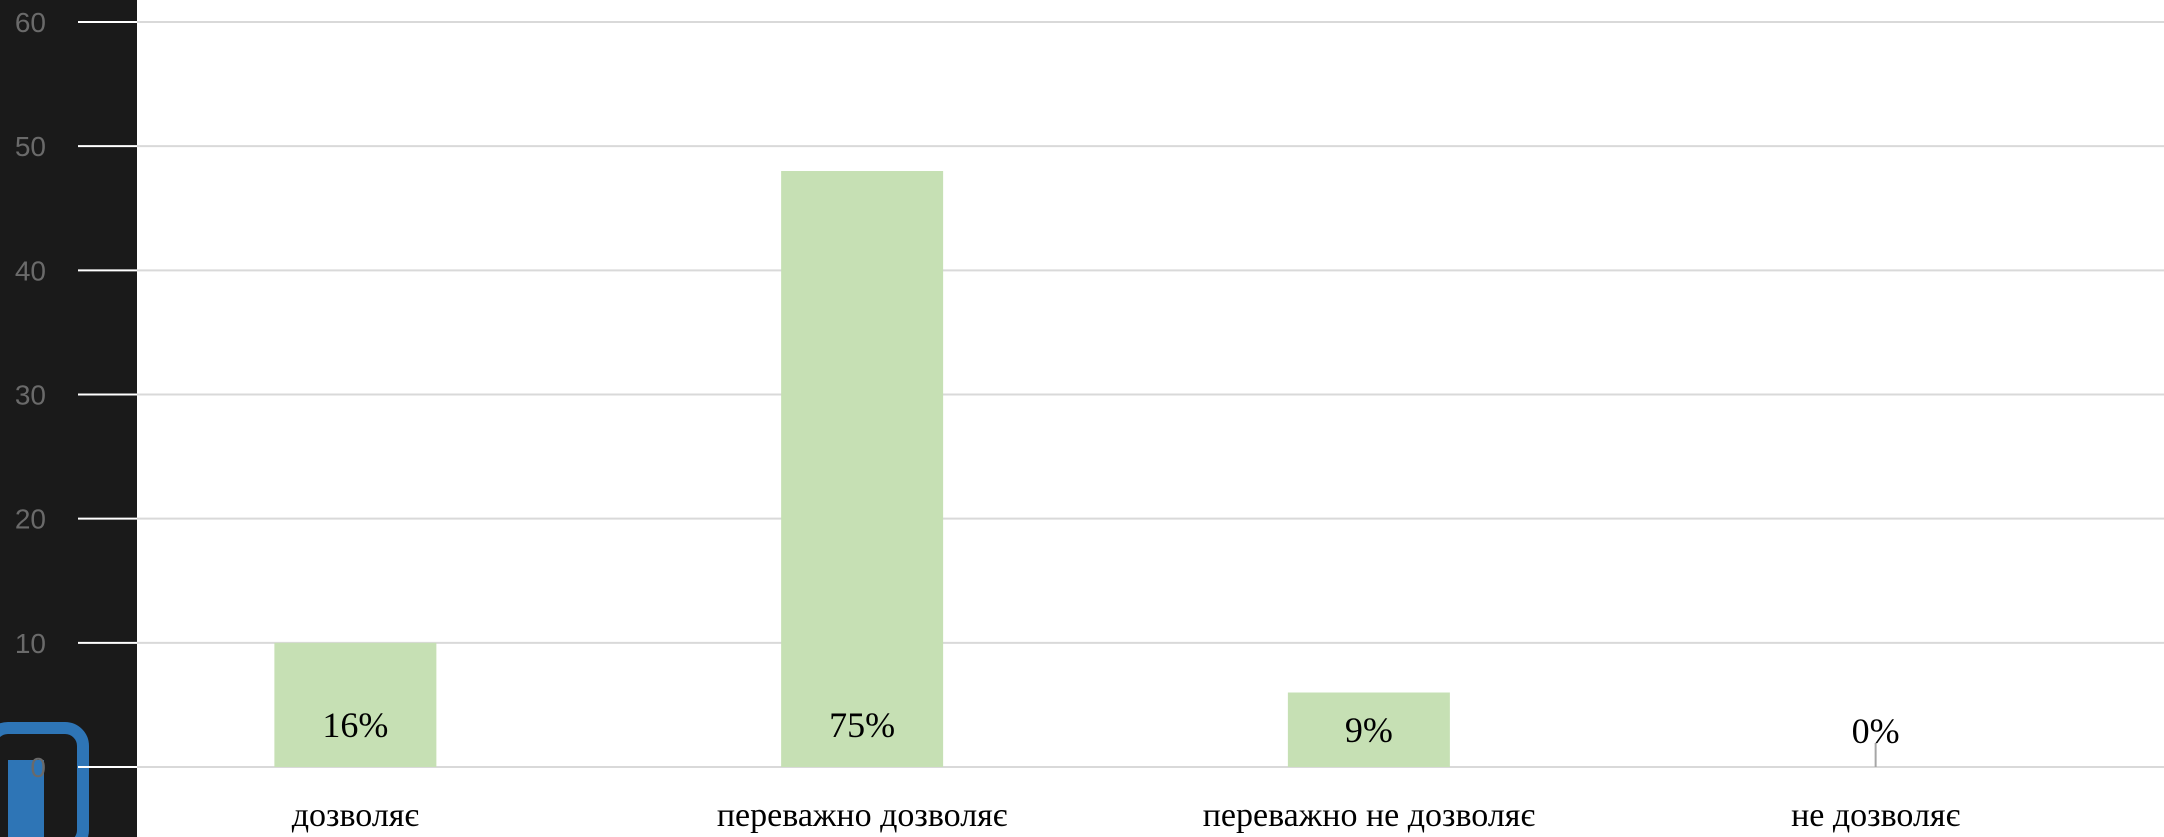 This screenshot has height=837, width=2164. What do you see at coordinates (26, 798) in the screenshot?
I see `blue-window-icon-bar` at bounding box center [26, 798].